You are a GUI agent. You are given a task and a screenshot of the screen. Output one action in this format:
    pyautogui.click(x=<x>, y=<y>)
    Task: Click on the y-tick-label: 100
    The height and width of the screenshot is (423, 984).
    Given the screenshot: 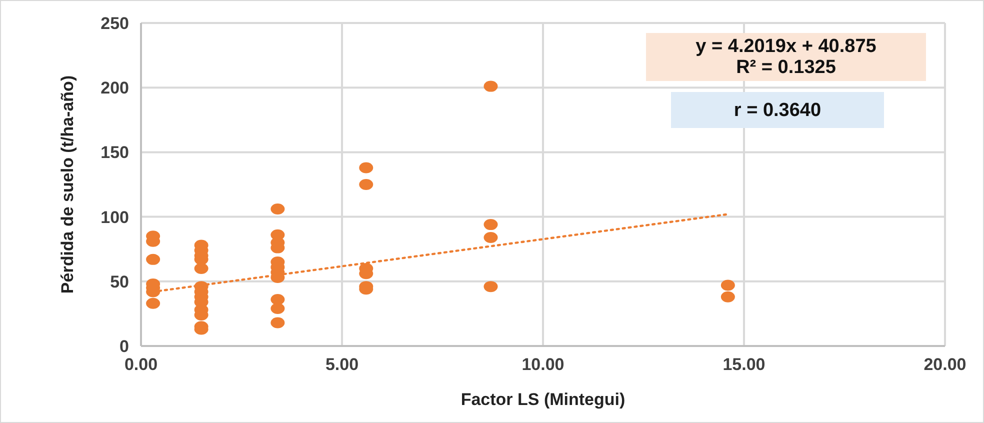 What is the action you would take?
    pyautogui.click(x=114, y=217)
    